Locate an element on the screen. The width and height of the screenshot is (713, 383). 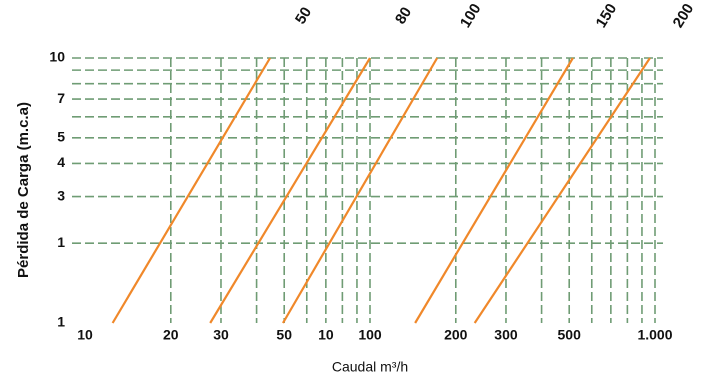
series-label: 100 is located at coordinates (471, 16).